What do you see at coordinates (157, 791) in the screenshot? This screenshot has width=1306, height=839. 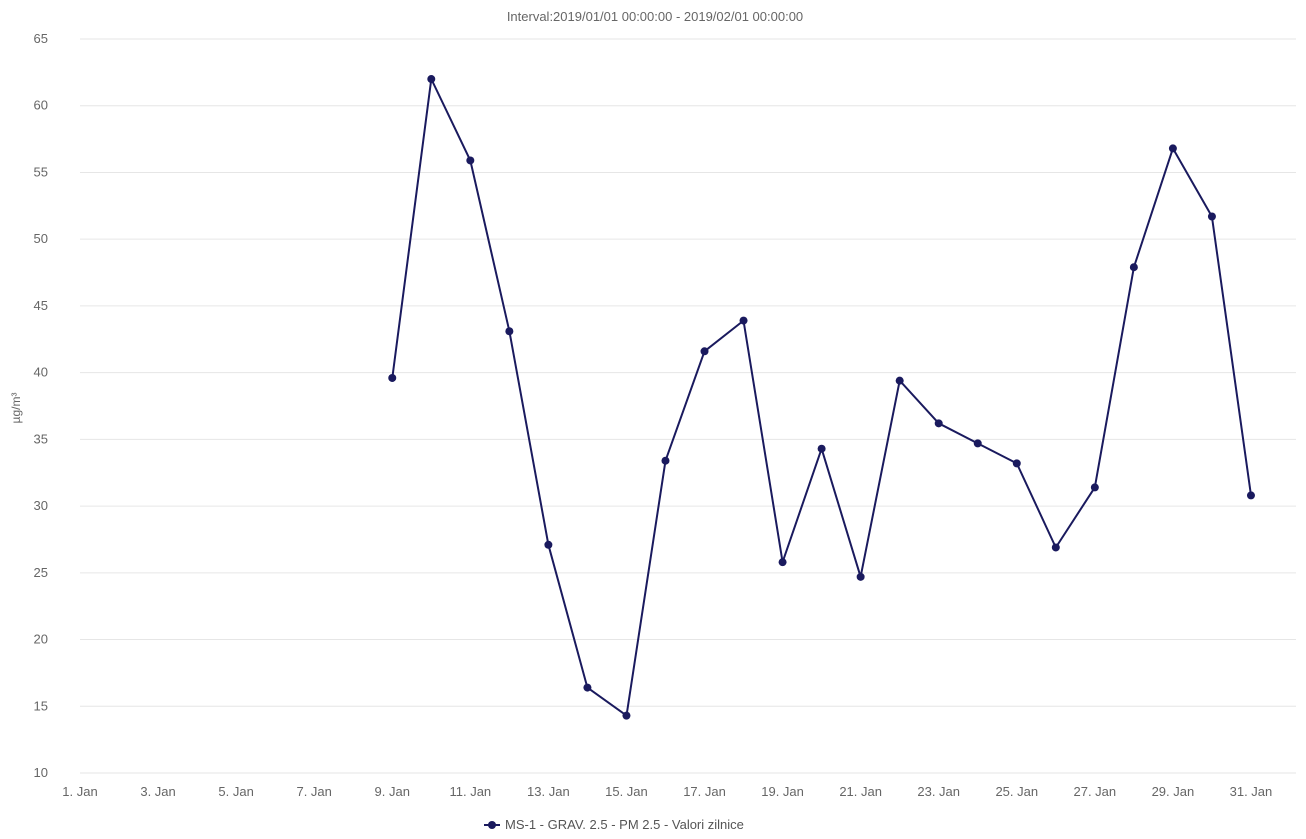 I see `x-tick-label: 3. Jan` at bounding box center [157, 791].